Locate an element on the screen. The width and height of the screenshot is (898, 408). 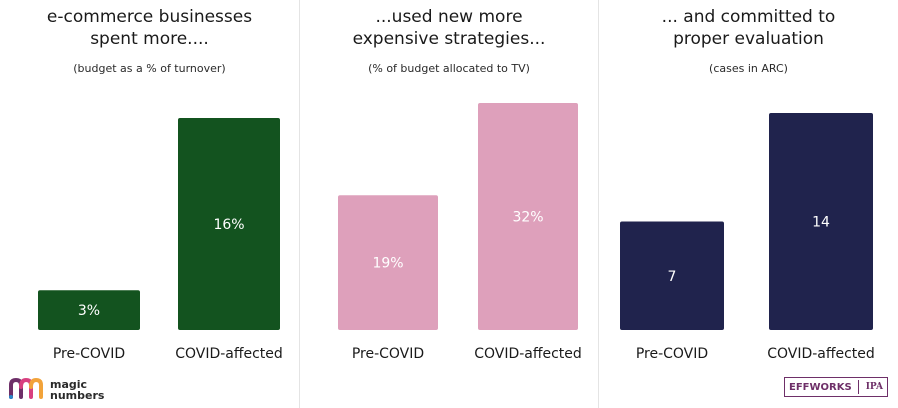
magic-numbers-wordmark: magic numbers is located at coordinates (77, 390).